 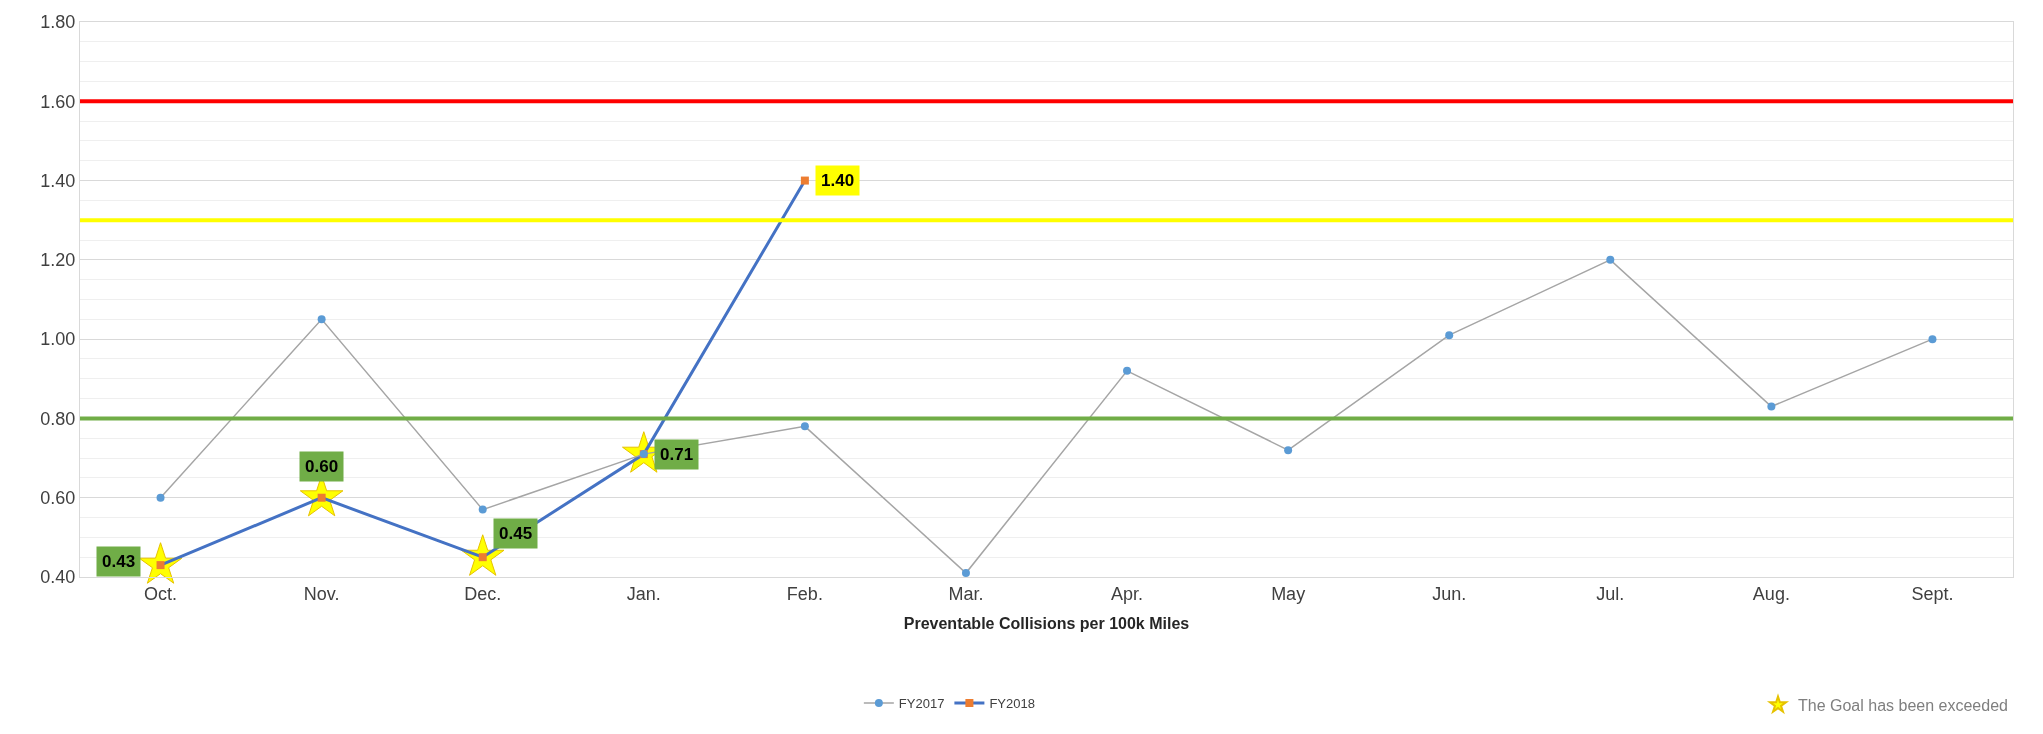 I want to click on x-tick-label: Nov., so click(x=321, y=593).